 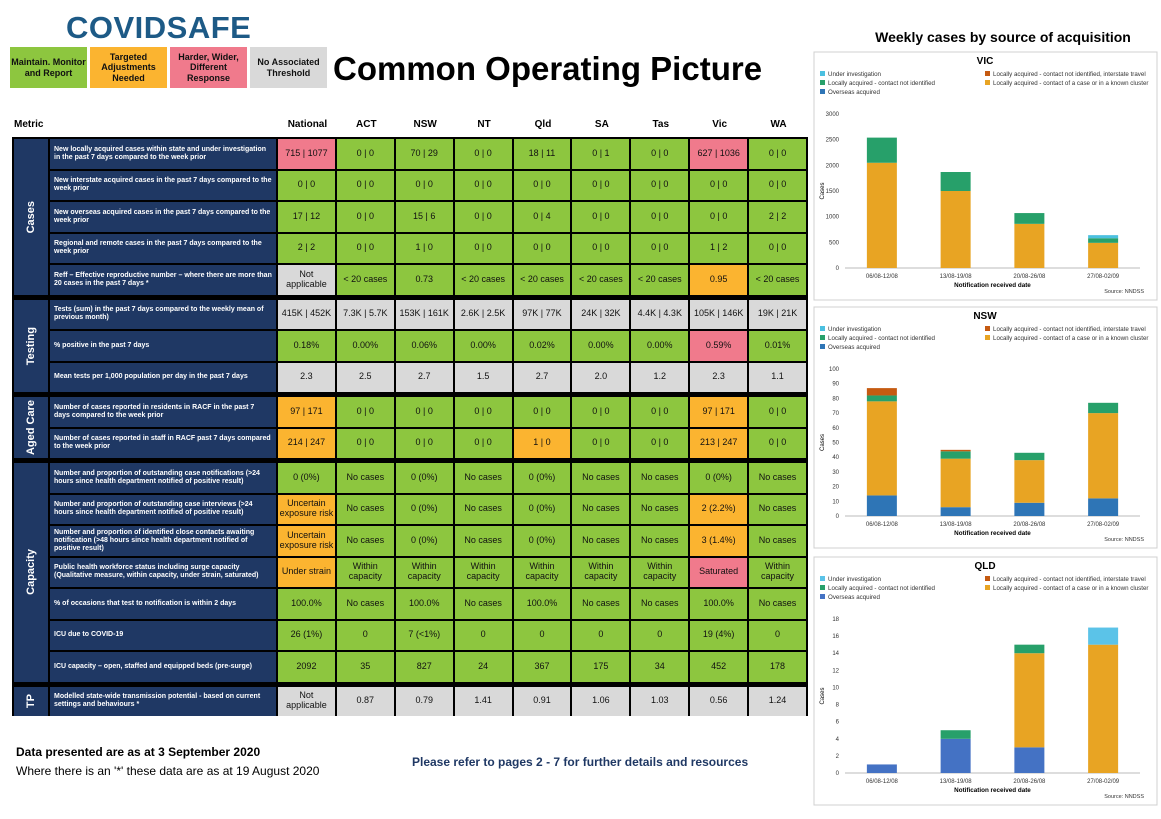 I want to click on x-tick-label: 06/08-12/08, so click(x=882, y=277).